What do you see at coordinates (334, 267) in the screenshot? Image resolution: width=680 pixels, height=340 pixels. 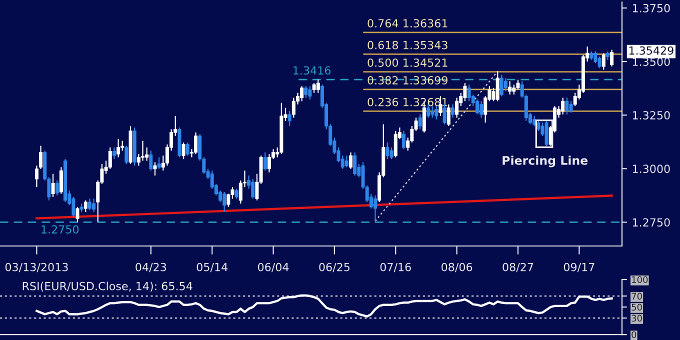 I see `x-tick-label: 06/25` at bounding box center [334, 267].